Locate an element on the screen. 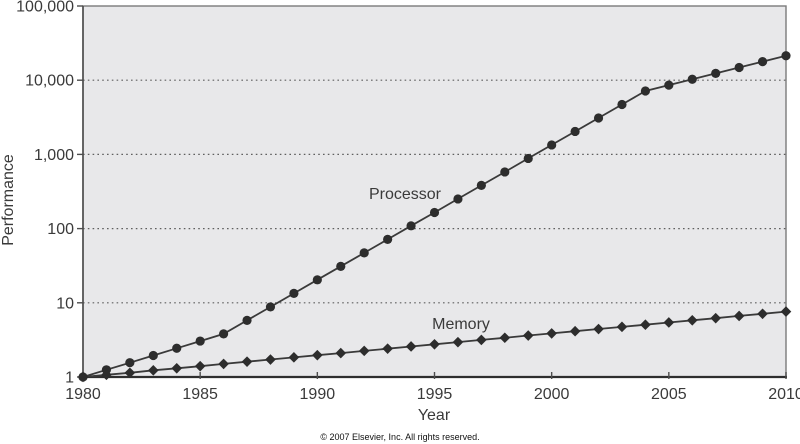  y-tick-label: 10,000 is located at coordinates (49, 81).